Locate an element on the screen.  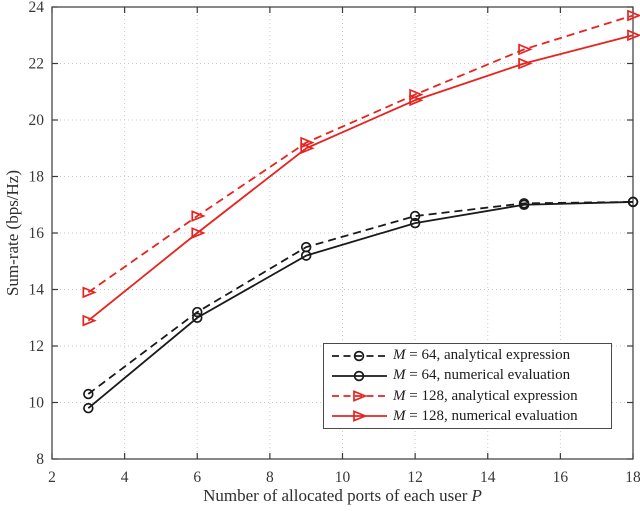
svg-text: 24 is located at coordinates (37, 8).